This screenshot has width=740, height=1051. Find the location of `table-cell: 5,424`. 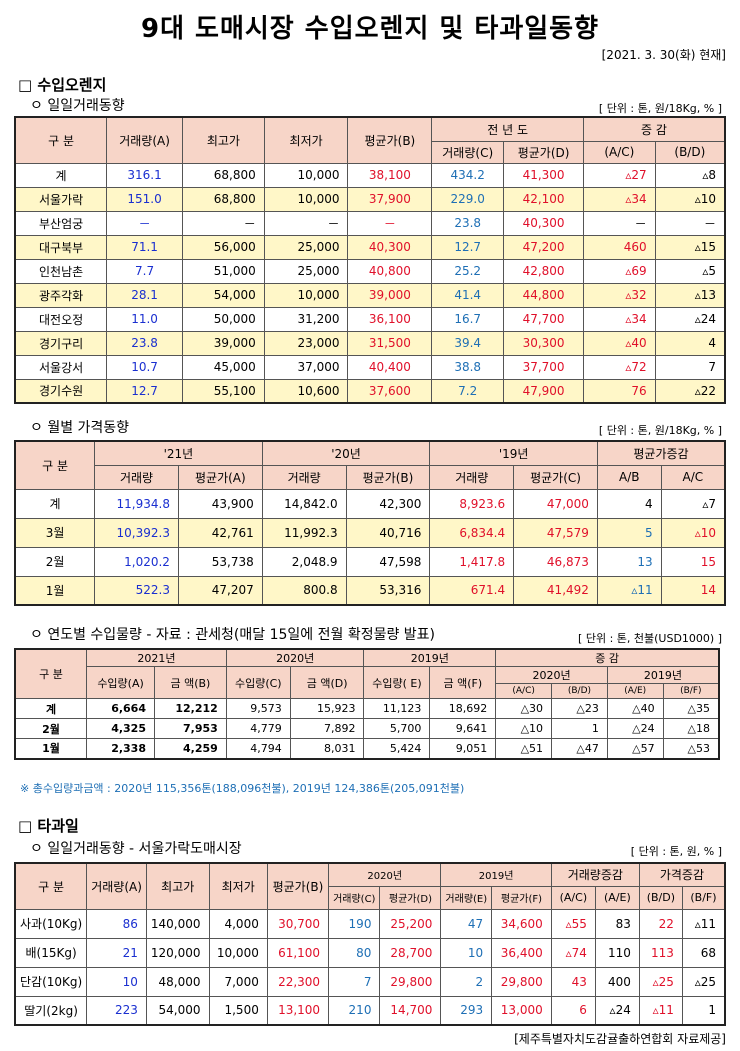

table-cell: 5,424 is located at coordinates (397, 748).